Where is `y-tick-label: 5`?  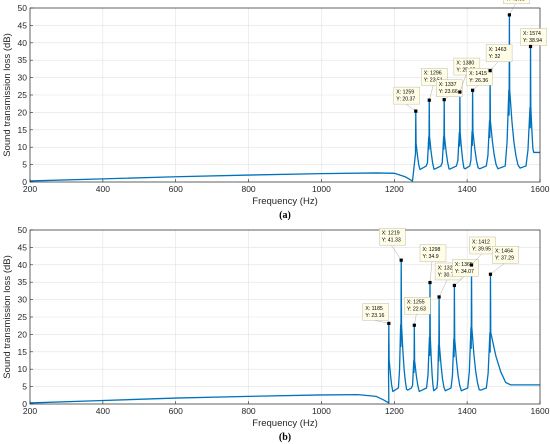 y-tick-label: 5 is located at coordinates (24, 387).